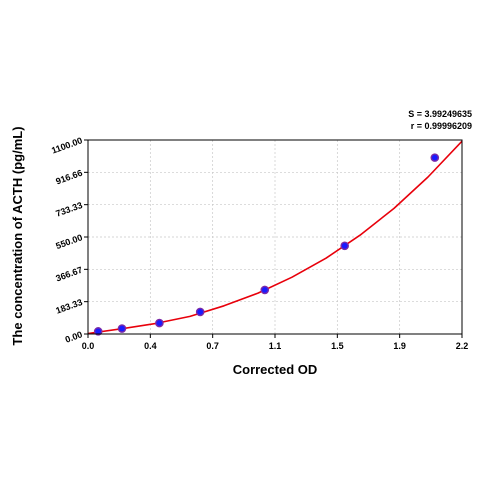  Describe the element at coordinates (275, 369) in the screenshot. I see `x-axis-title: Corrected OD` at that location.